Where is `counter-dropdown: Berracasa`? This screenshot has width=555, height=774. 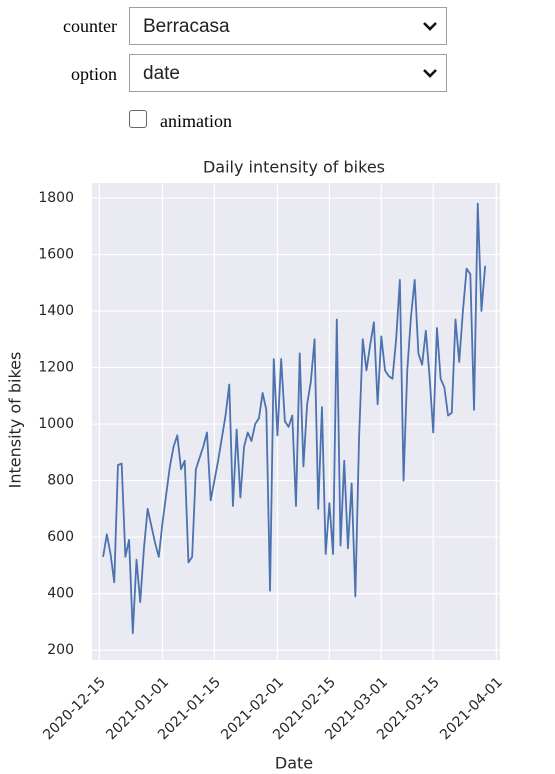 counter-dropdown: Berracasa is located at coordinates (288, 26).